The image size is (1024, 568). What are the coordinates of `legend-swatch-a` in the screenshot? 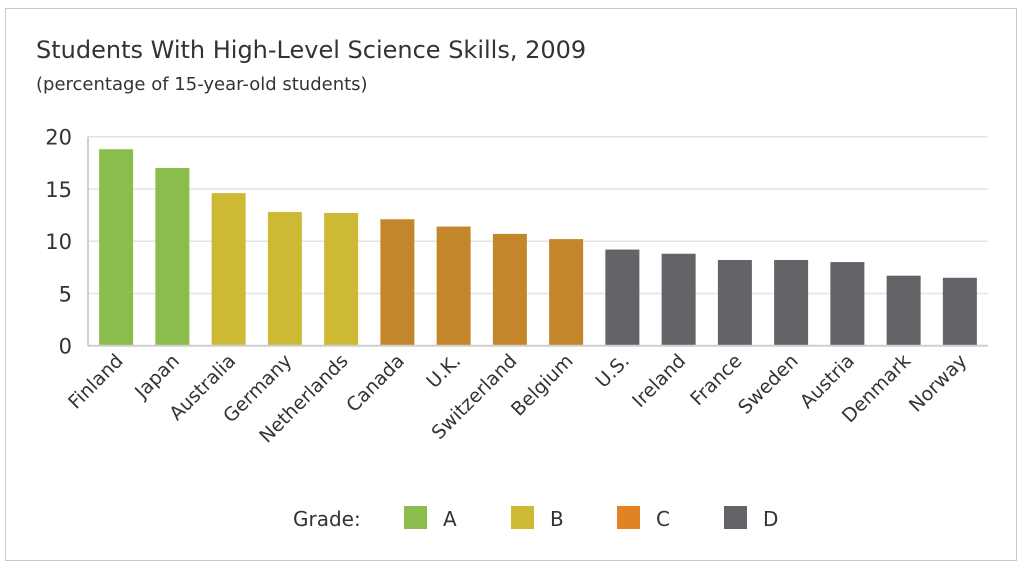 It's located at (415, 517).